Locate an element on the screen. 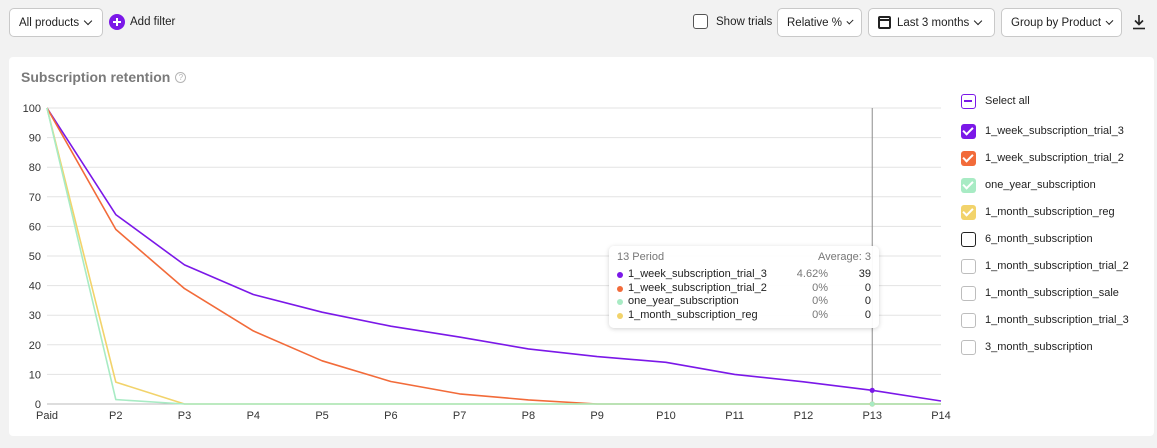 The image size is (1157, 448). products-dropdown-label: All products is located at coordinates (49, 22).